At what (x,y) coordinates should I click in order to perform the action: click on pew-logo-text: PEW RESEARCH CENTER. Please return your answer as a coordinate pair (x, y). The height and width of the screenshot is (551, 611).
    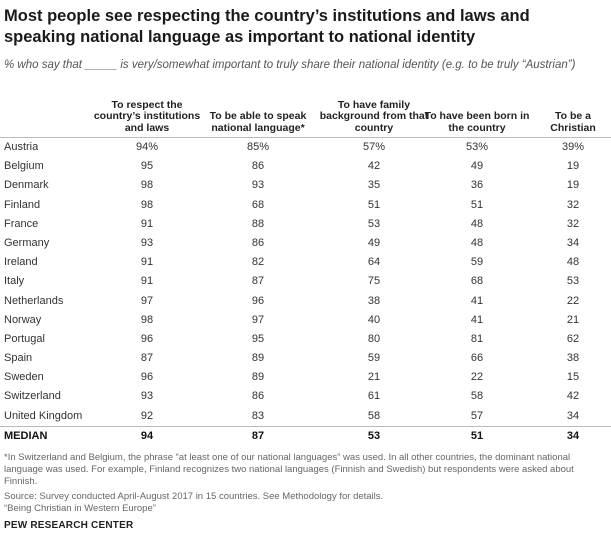
    Looking at the image, I should click on (69, 525).